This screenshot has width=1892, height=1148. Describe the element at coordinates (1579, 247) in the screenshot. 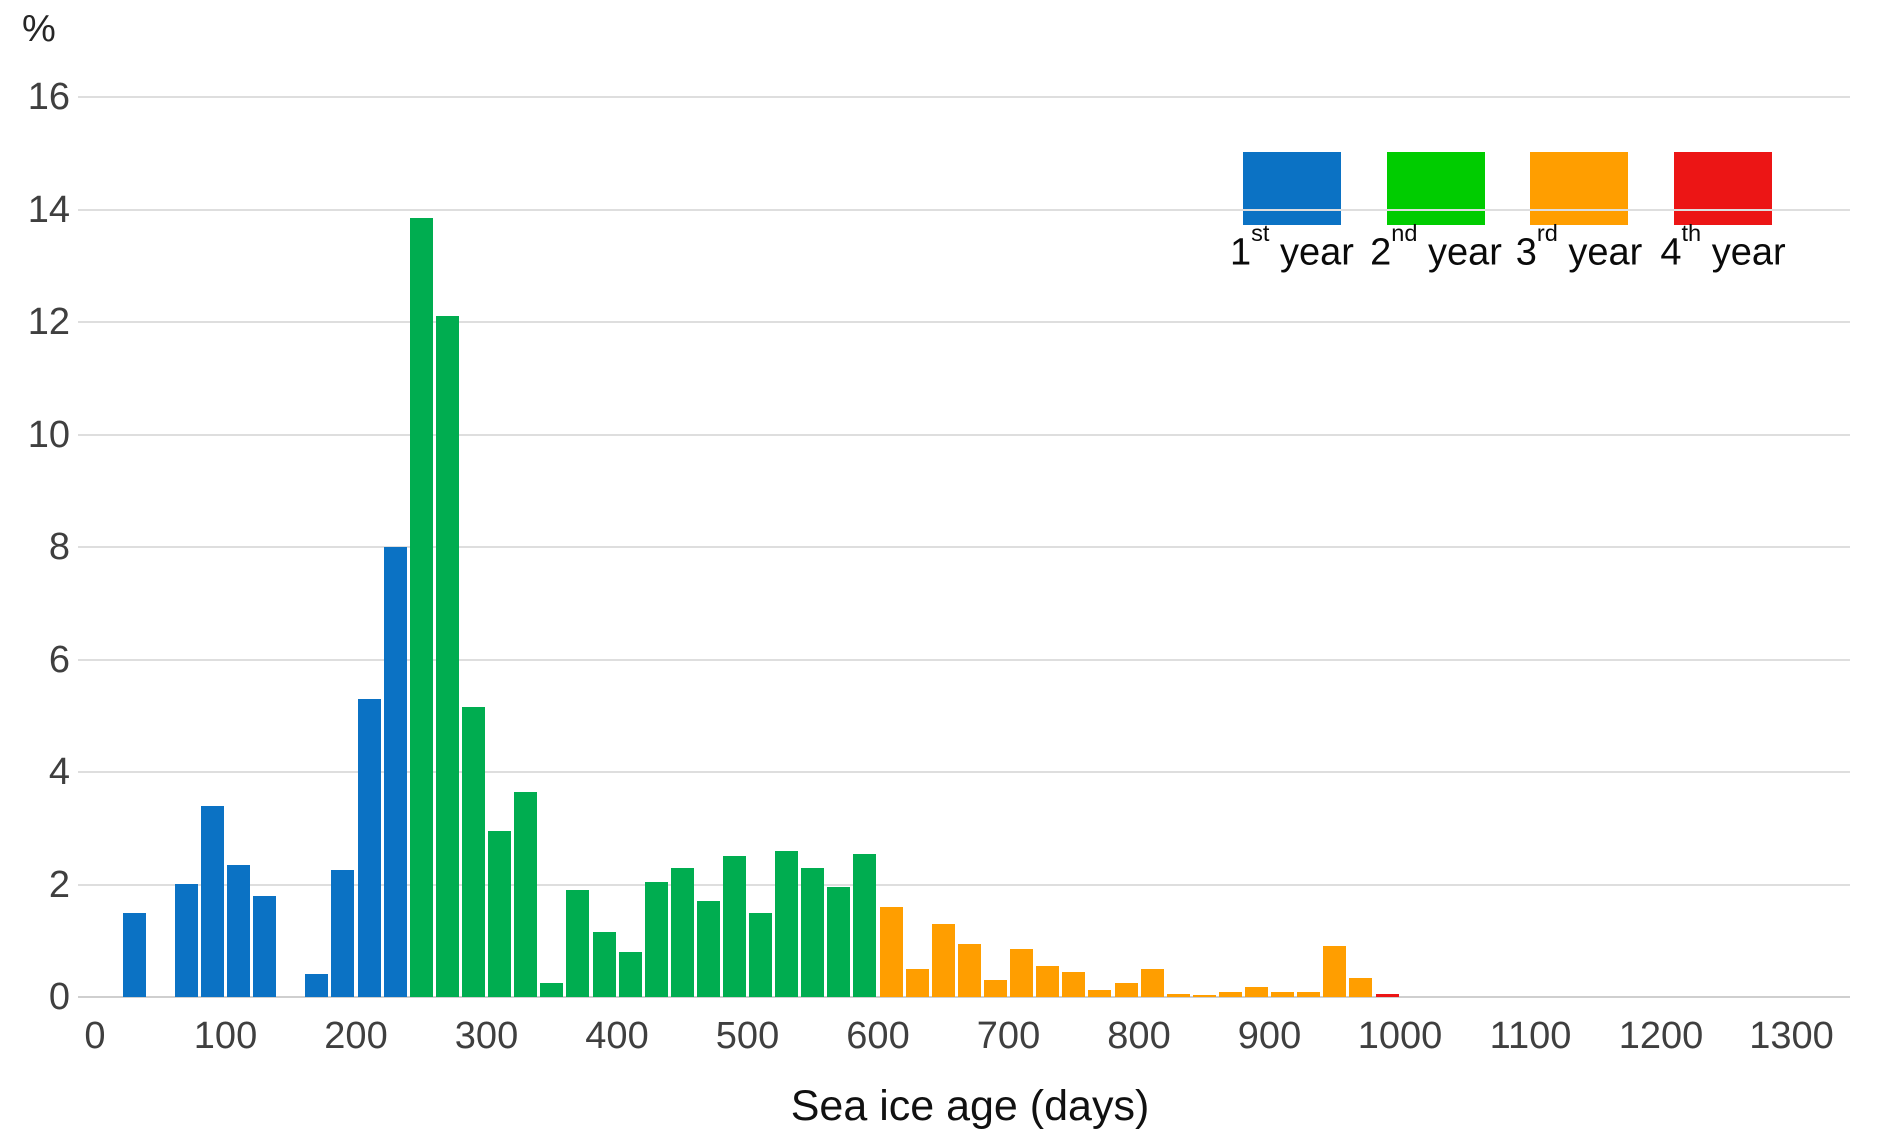

I see `legend-label: 3rd year` at that location.